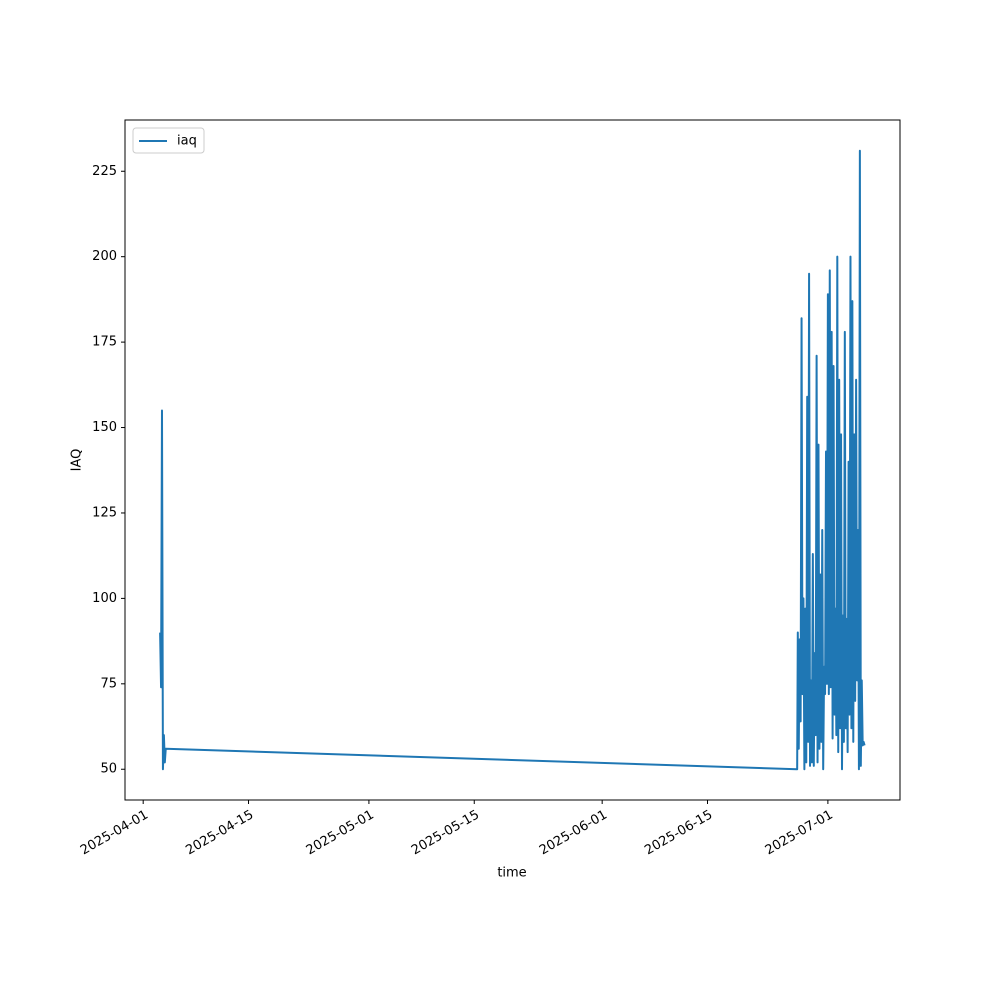 The height and width of the screenshot is (1004, 1000). I want to click on y-axis-label: IAQ, so click(77, 460).